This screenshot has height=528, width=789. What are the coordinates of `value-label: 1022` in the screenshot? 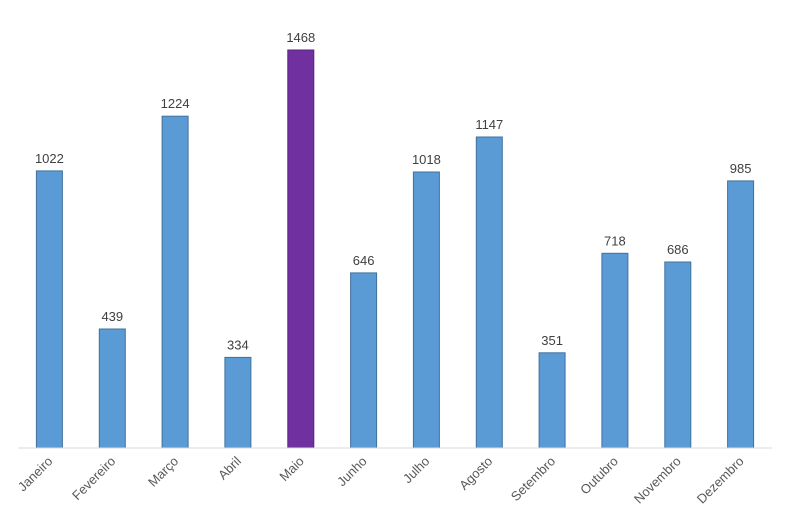 It's located at (49, 158).